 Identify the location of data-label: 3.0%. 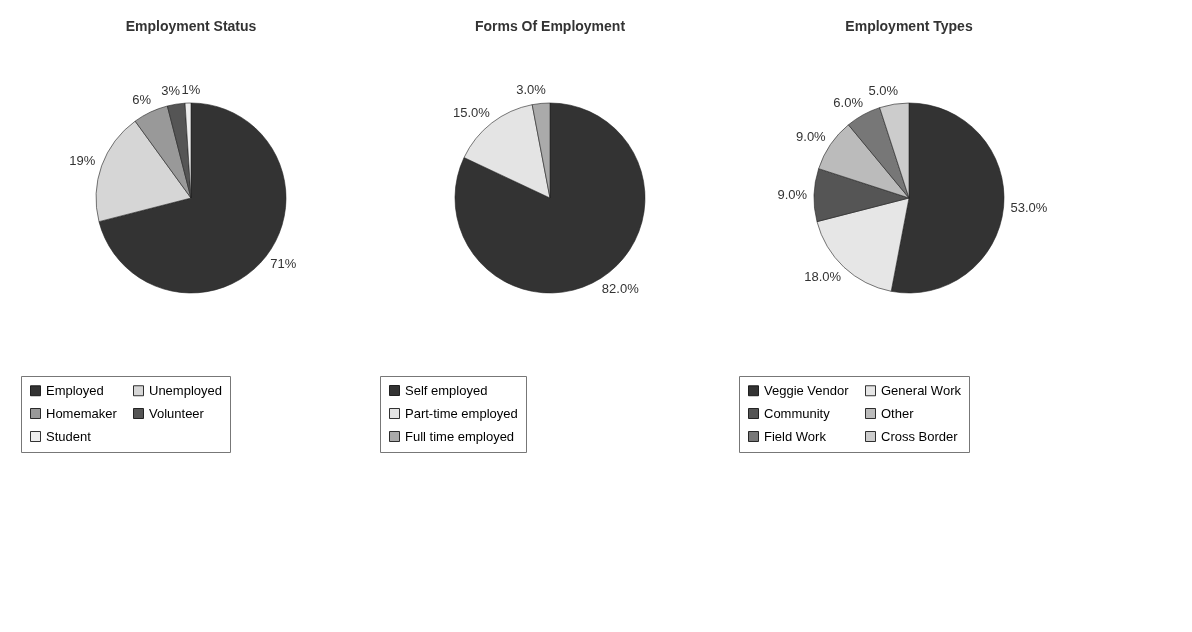
(531, 90).